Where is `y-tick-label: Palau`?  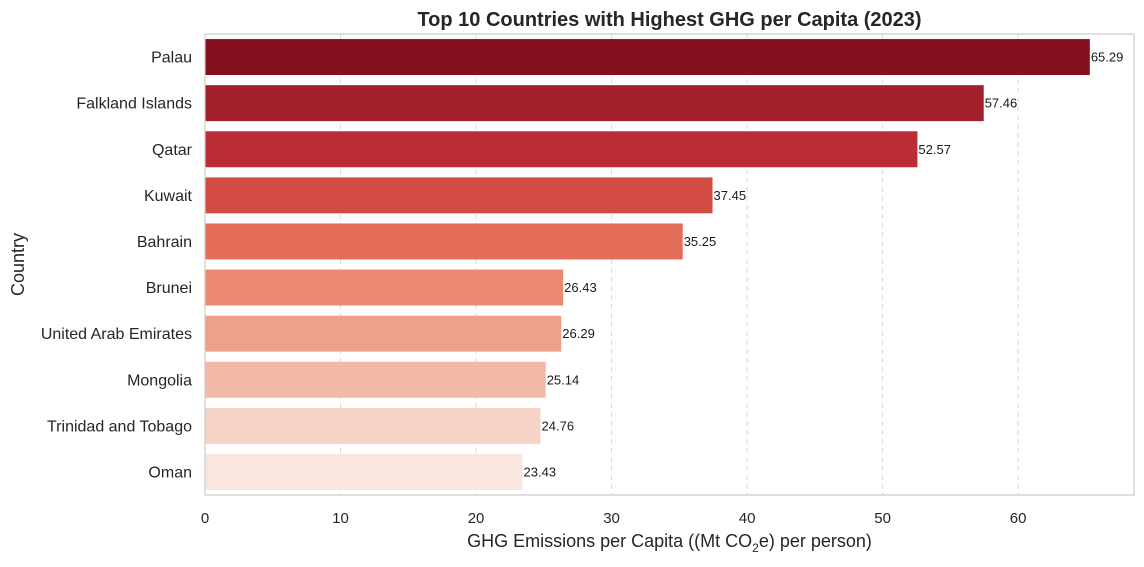 y-tick-label: Palau is located at coordinates (171, 58).